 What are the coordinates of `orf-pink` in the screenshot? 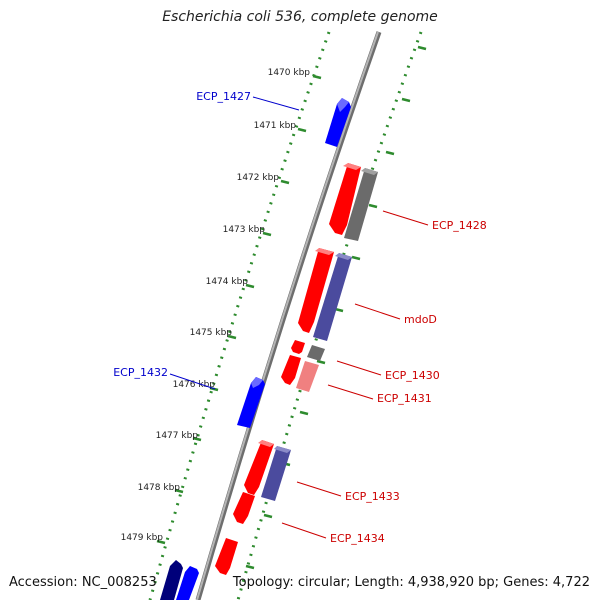 It's located at (307, 376).